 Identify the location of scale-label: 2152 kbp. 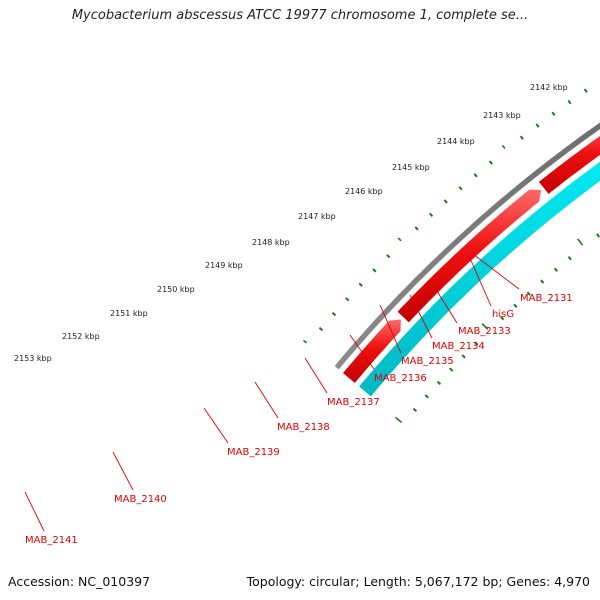
(81, 336).